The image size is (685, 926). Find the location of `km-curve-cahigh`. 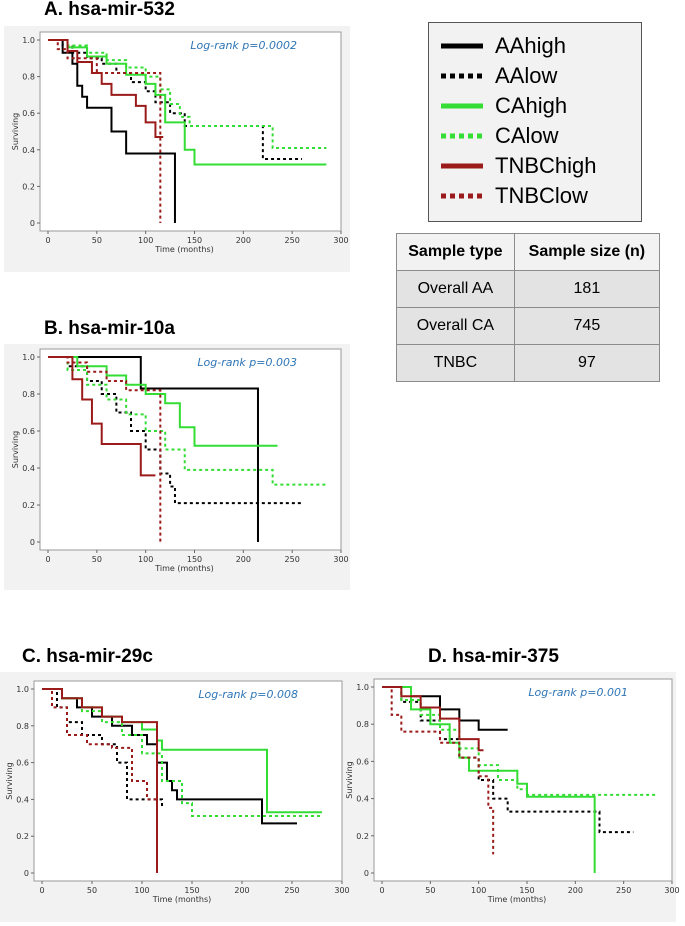

km-curve-cahigh is located at coordinates (163, 401).